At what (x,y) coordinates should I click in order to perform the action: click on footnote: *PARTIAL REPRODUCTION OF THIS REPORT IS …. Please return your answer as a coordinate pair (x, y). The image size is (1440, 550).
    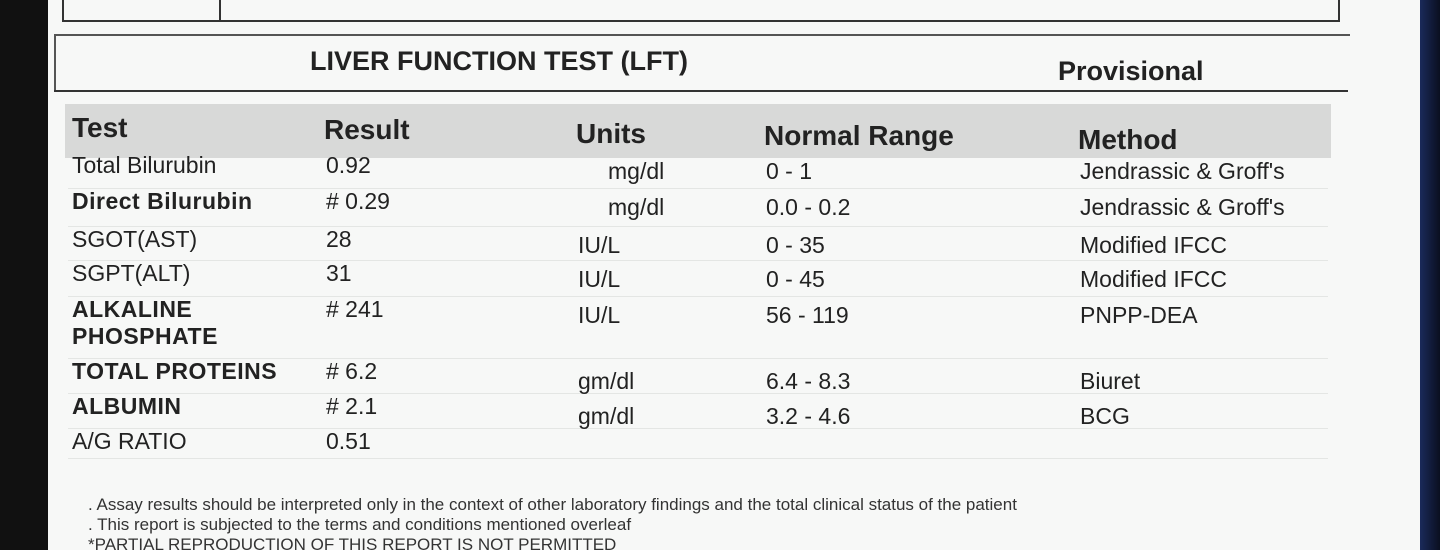
    Looking at the image, I should click on (352, 542).